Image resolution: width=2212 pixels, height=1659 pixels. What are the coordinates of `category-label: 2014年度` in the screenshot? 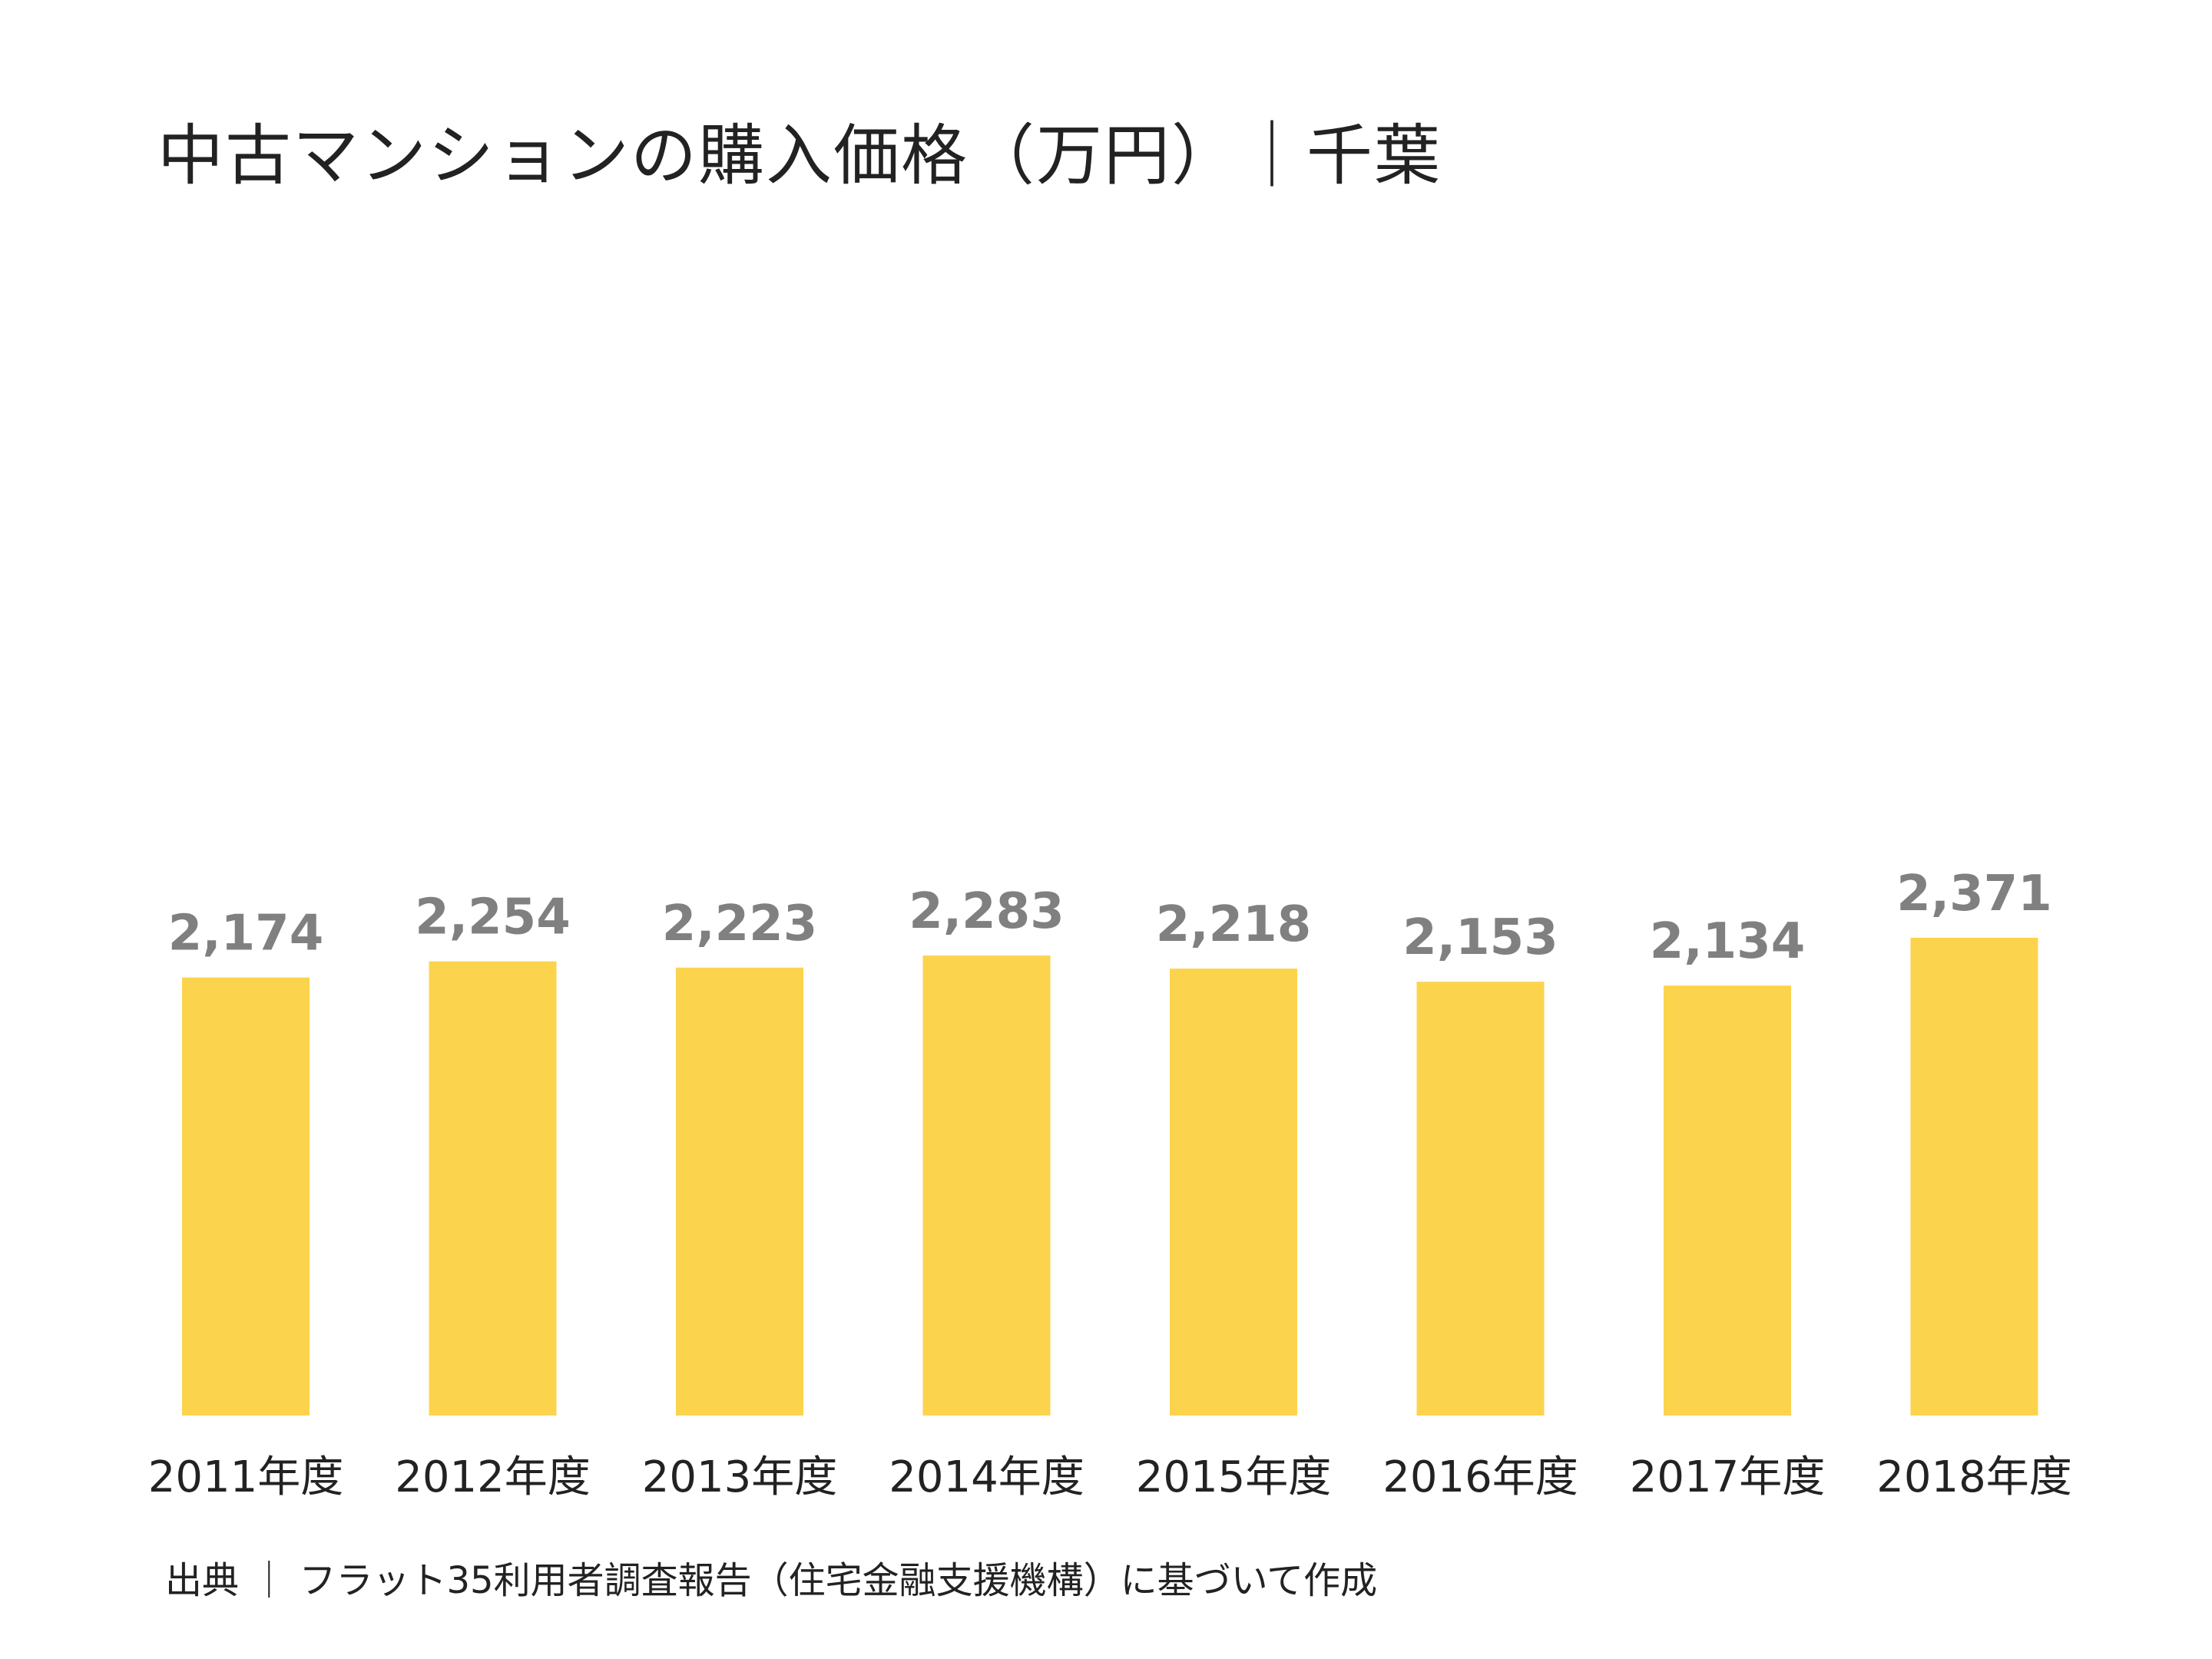 It's located at (986, 1477).